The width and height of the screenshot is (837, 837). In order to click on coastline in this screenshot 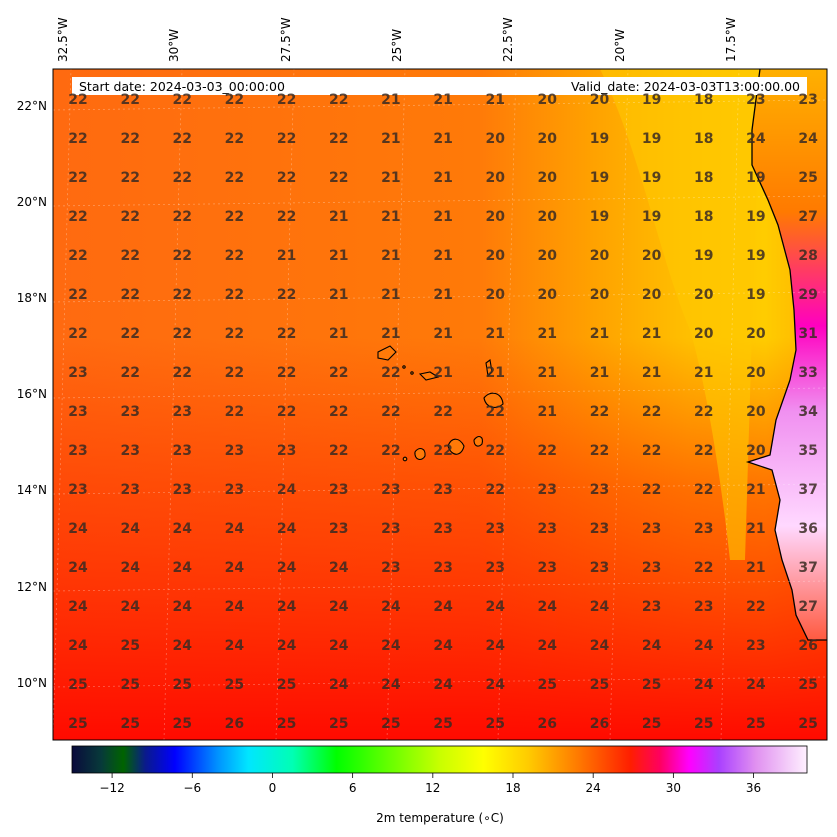, I will do `click(786, 355)`.